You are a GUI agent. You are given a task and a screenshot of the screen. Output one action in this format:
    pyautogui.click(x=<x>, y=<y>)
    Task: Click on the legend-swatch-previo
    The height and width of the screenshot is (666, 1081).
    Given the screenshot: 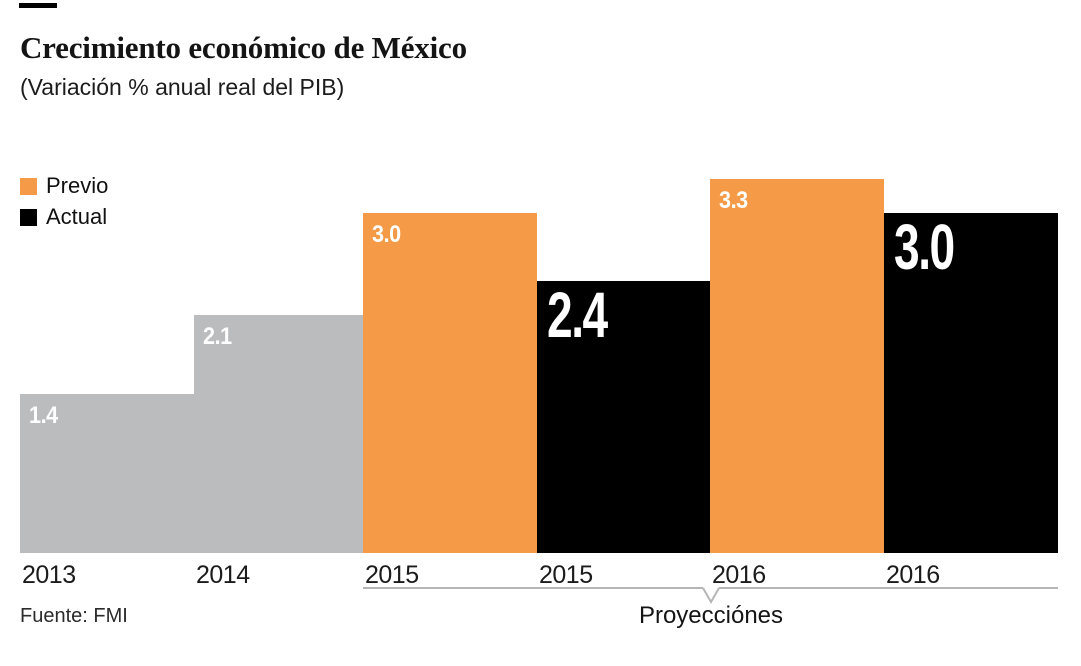 What is the action you would take?
    pyautogui.click(x=28, y=186)
    